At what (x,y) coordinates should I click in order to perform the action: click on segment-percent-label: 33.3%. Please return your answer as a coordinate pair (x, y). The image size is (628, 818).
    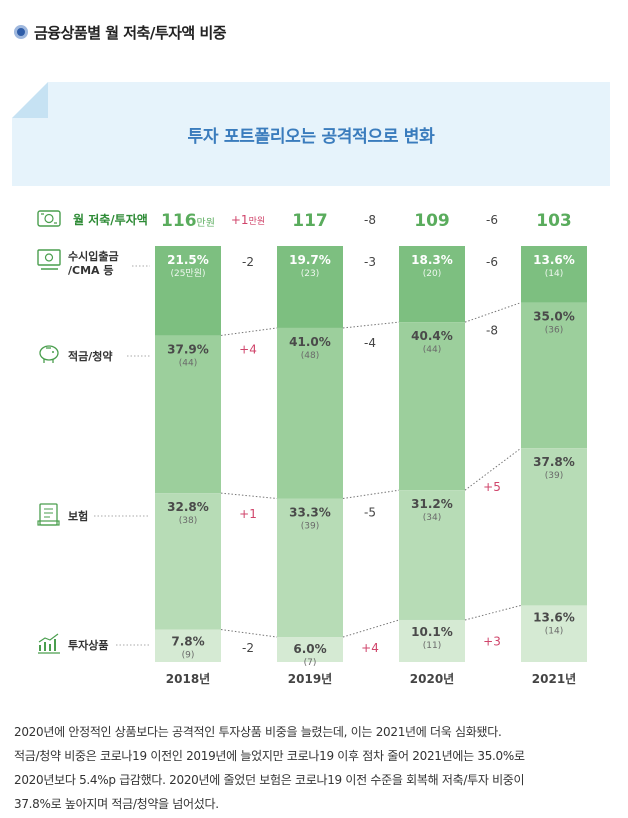
    Looking at the image, I should click on (310, 513).